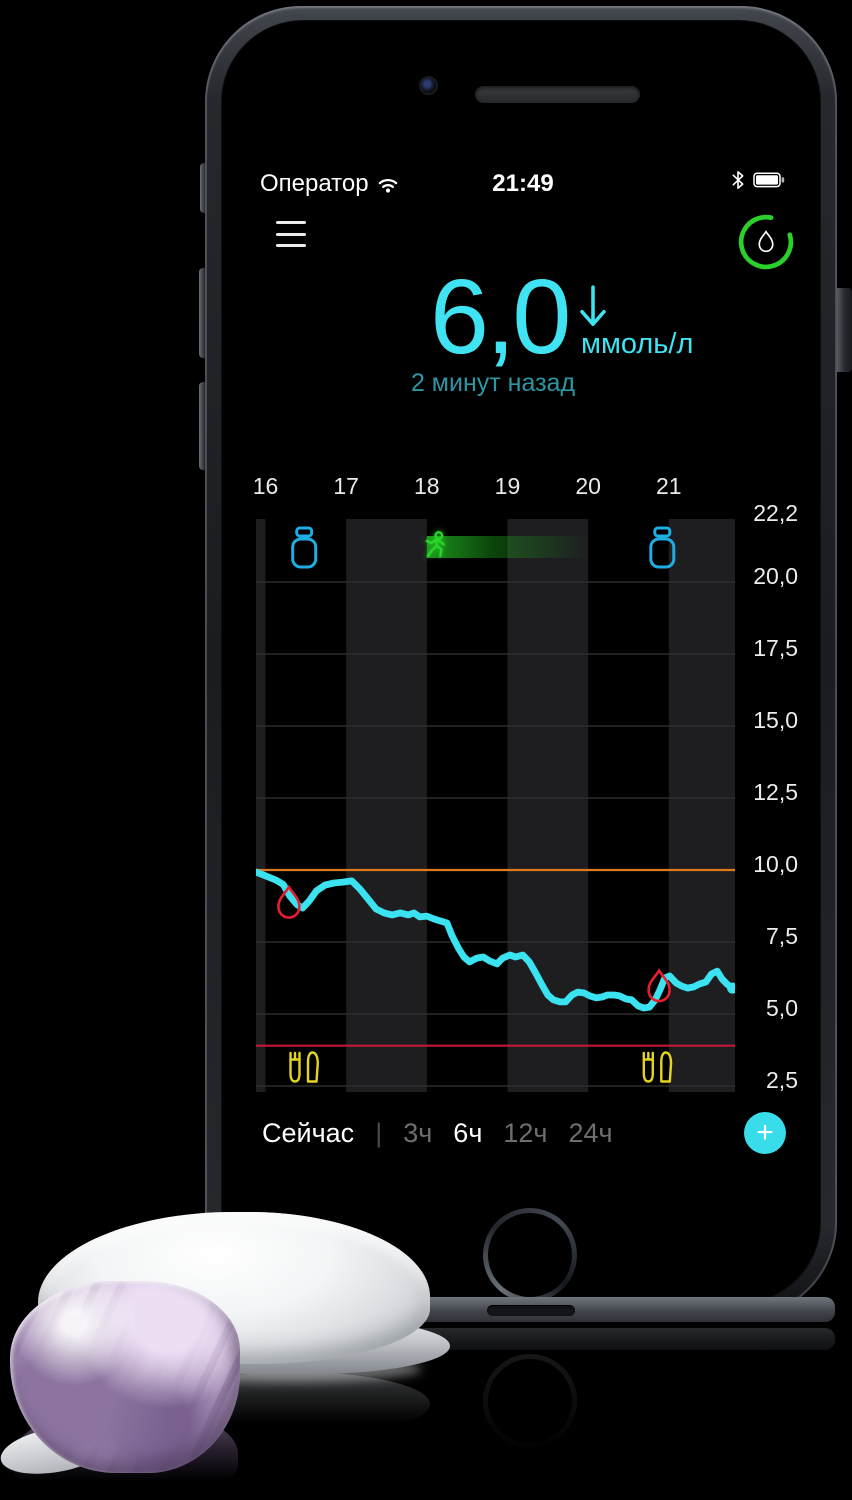 This screenshot has width=852, height=1500. Describe the element at coordinates (769, 180) in the screenshot. I see `battery-icon` at that location.